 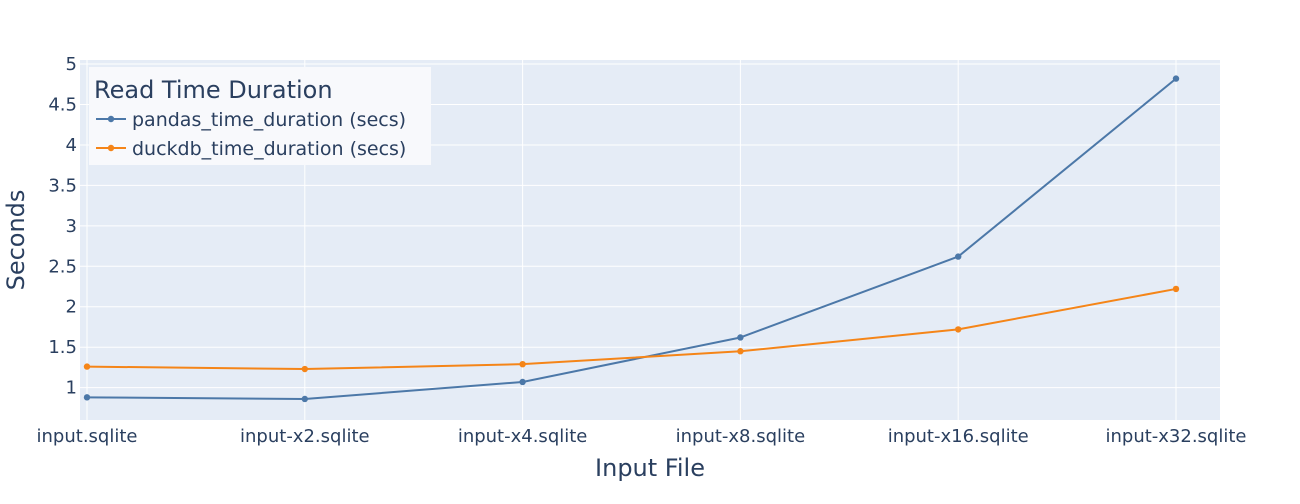 I want to click on y-tick-label: 1, so click(x=71, y=388).